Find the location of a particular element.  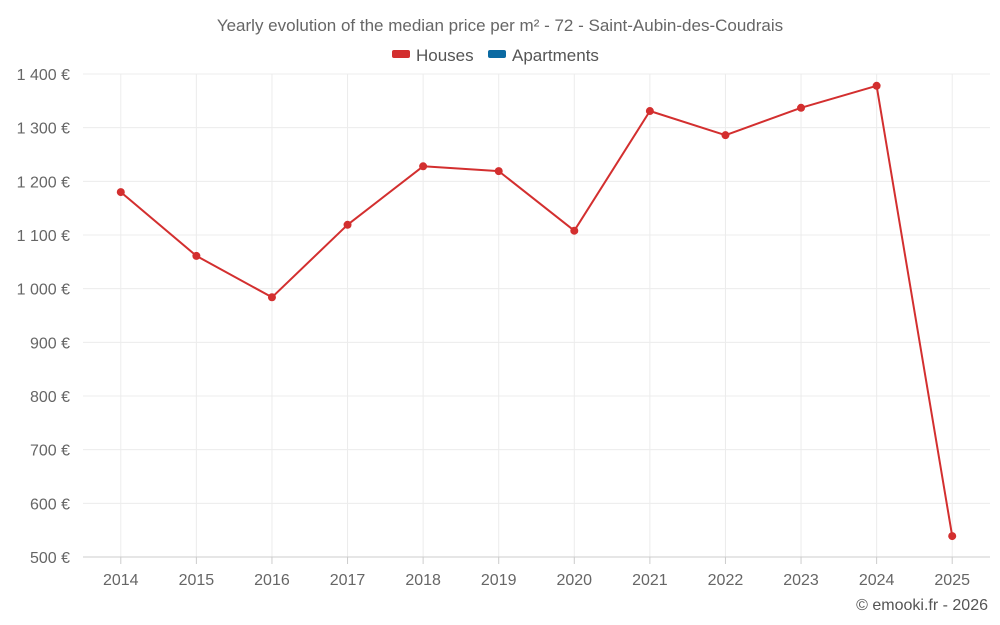

x-tick-label: 2022 is located at coordinates (726, 580).